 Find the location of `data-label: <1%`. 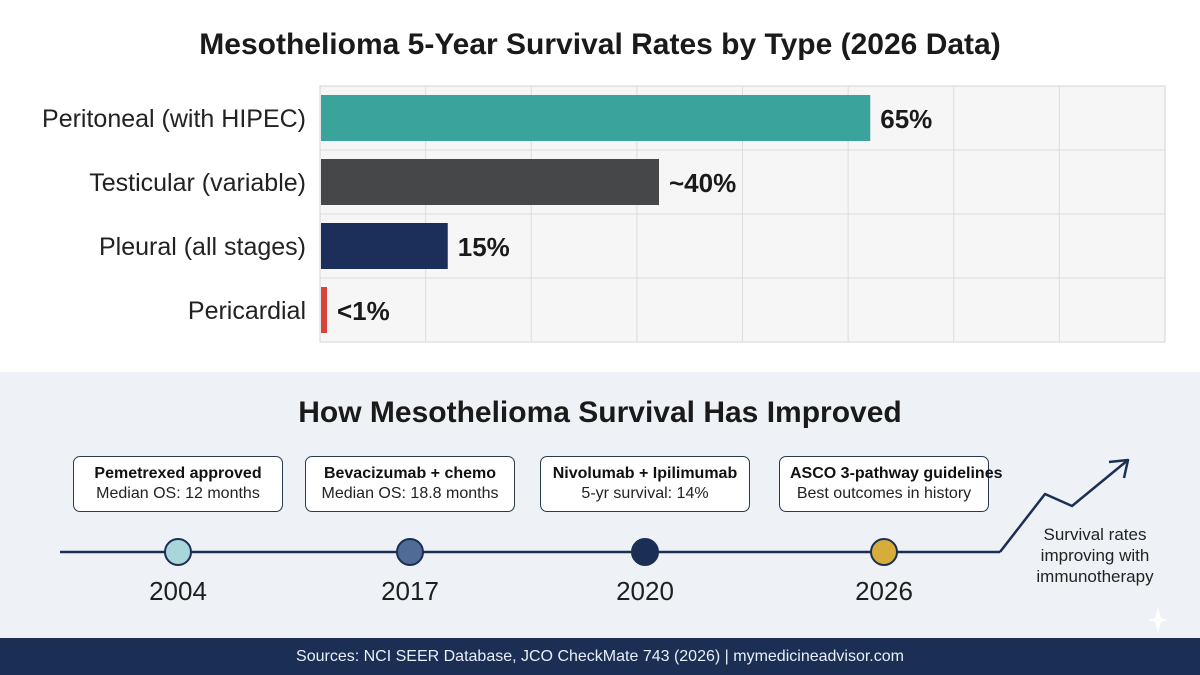

data-label: <1% is located at coordinates (363, 311).